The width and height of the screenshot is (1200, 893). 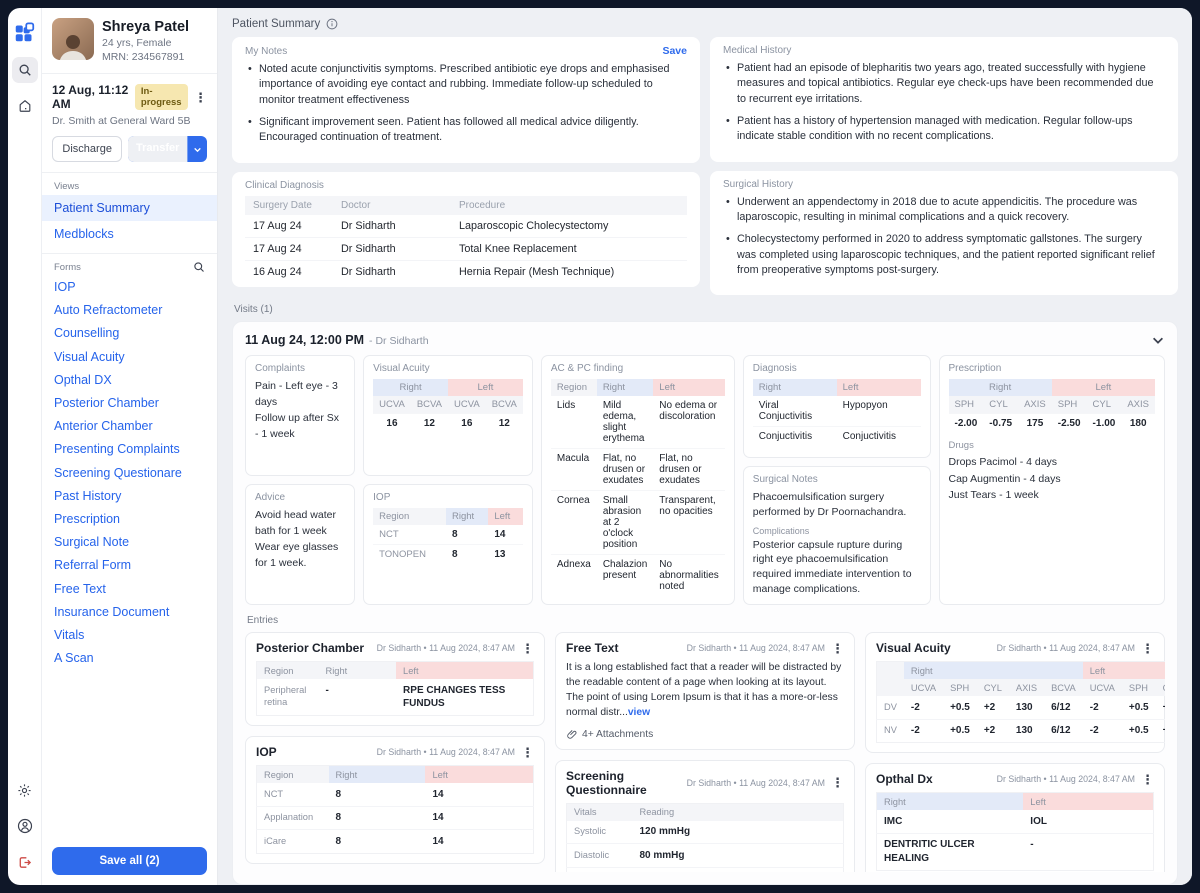 What do you see at coordinates (392, 205) in the screenshot?
I see `column-header: Doctor` at bounding box center [392, 205].